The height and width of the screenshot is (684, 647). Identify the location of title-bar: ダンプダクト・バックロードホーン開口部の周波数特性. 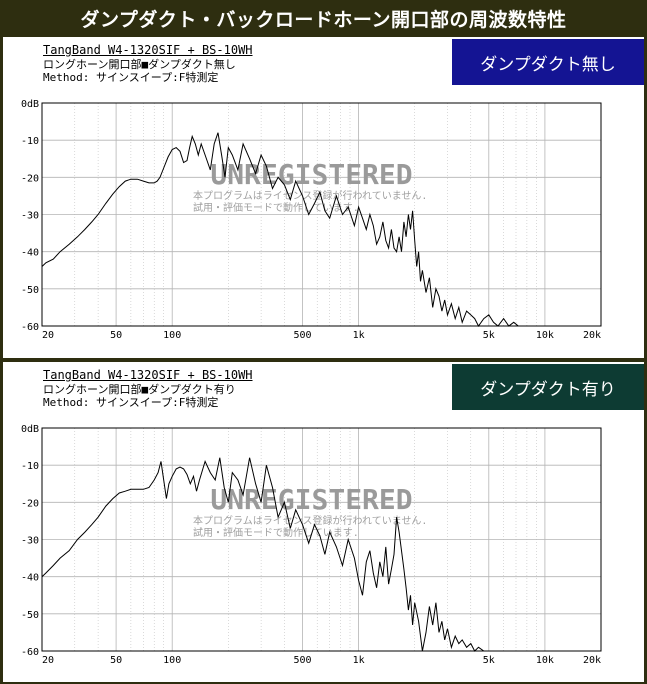
(323, 18).